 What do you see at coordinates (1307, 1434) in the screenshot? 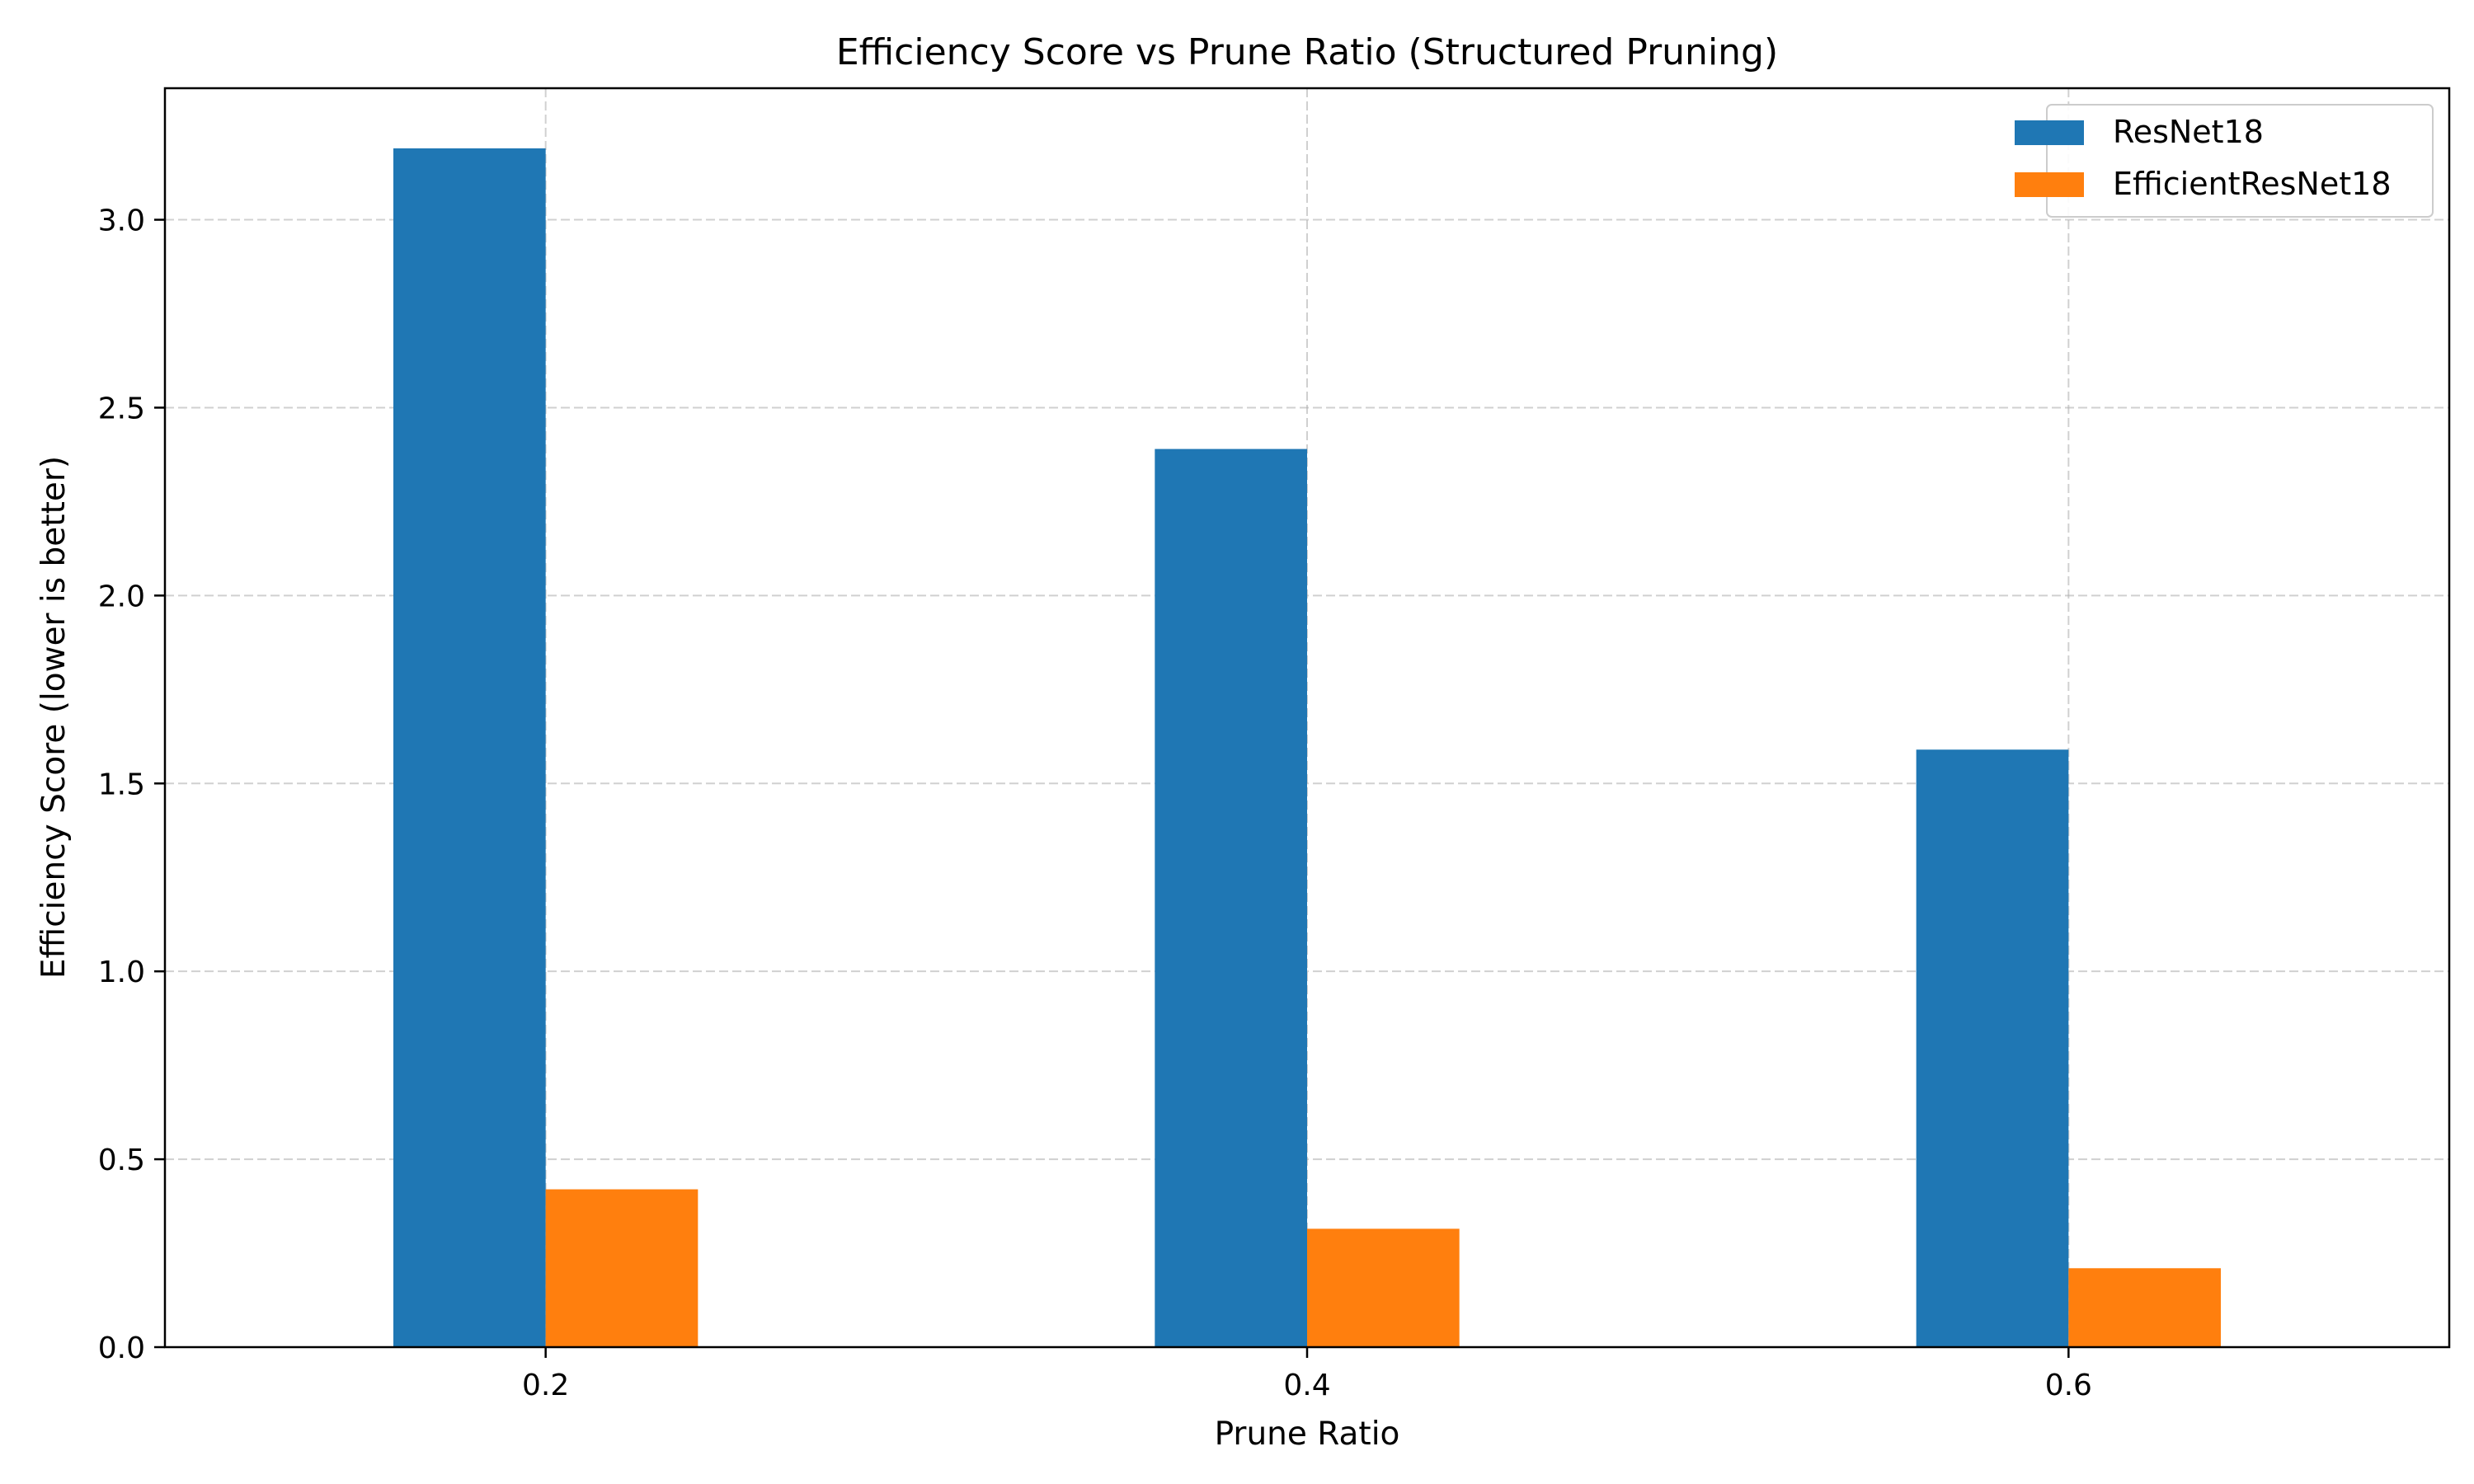
I see `x-axis-label: Prune Ratio` at bounding box center [1307, 1434].